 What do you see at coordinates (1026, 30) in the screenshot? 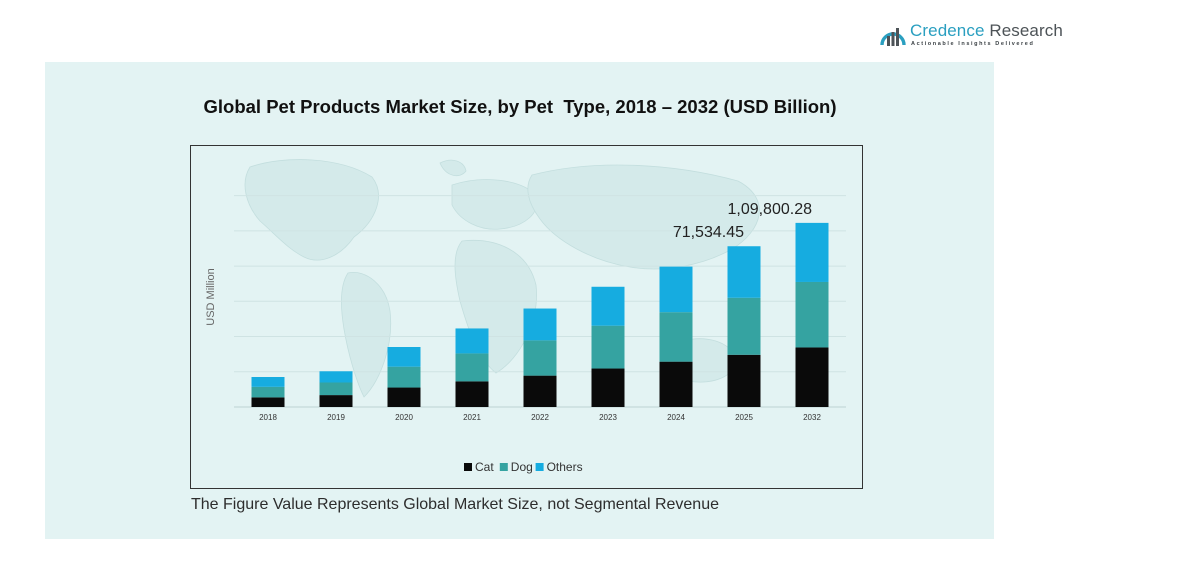
I see `logo-name-part2: Research` at bounding box center [1026, 30].